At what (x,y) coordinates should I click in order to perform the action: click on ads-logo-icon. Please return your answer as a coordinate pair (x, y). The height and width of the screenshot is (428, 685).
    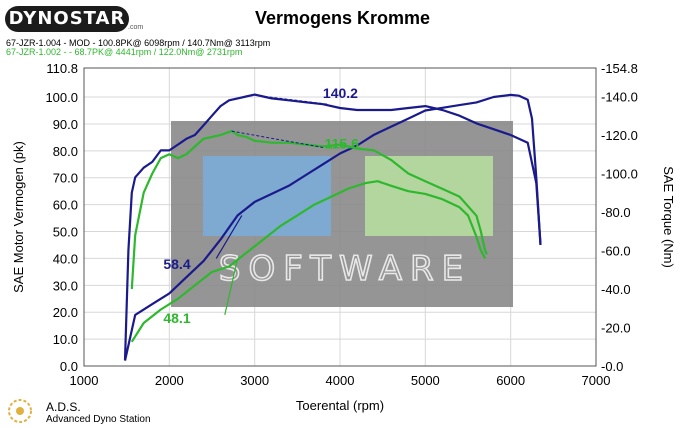
    Looking at the image, I should click on (20, 411).